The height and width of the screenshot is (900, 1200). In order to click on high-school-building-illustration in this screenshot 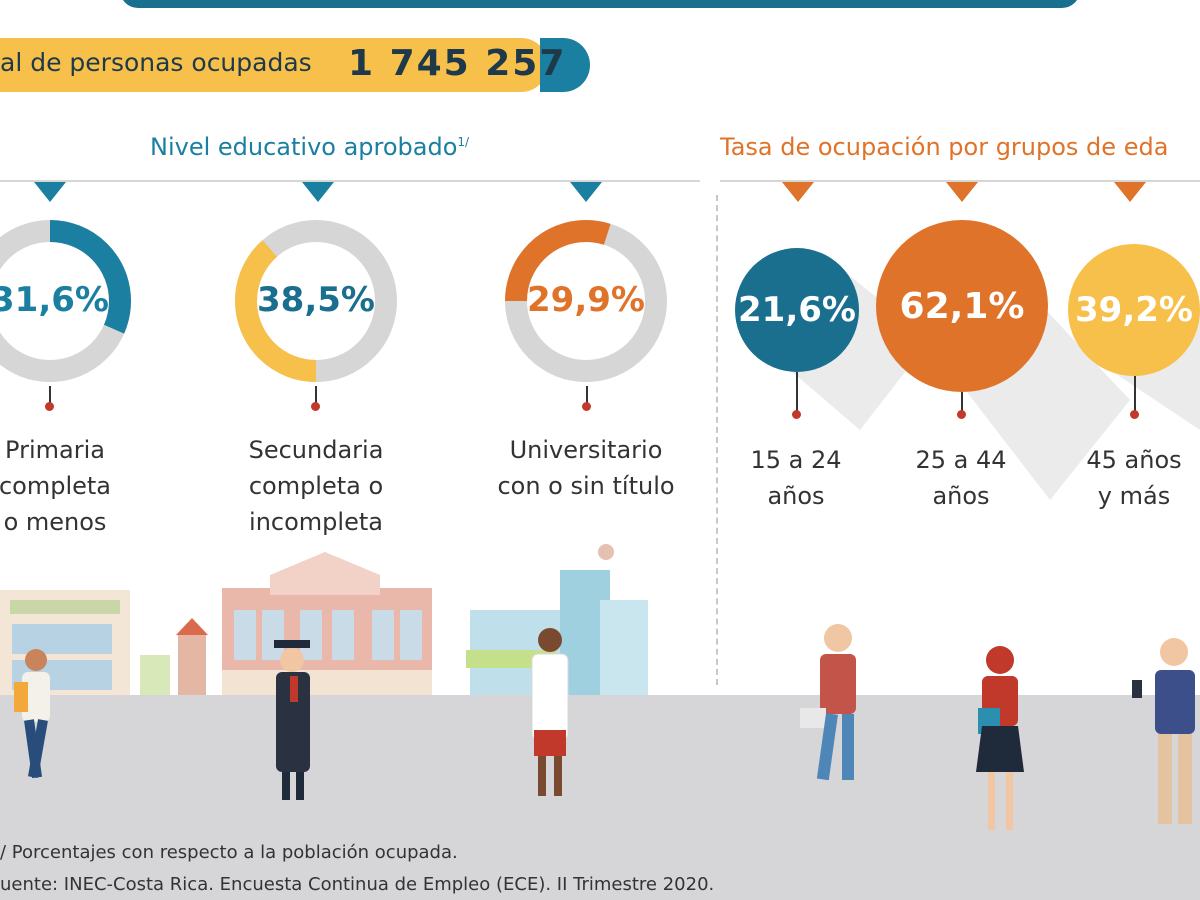, I will do `click(327, 623)`.